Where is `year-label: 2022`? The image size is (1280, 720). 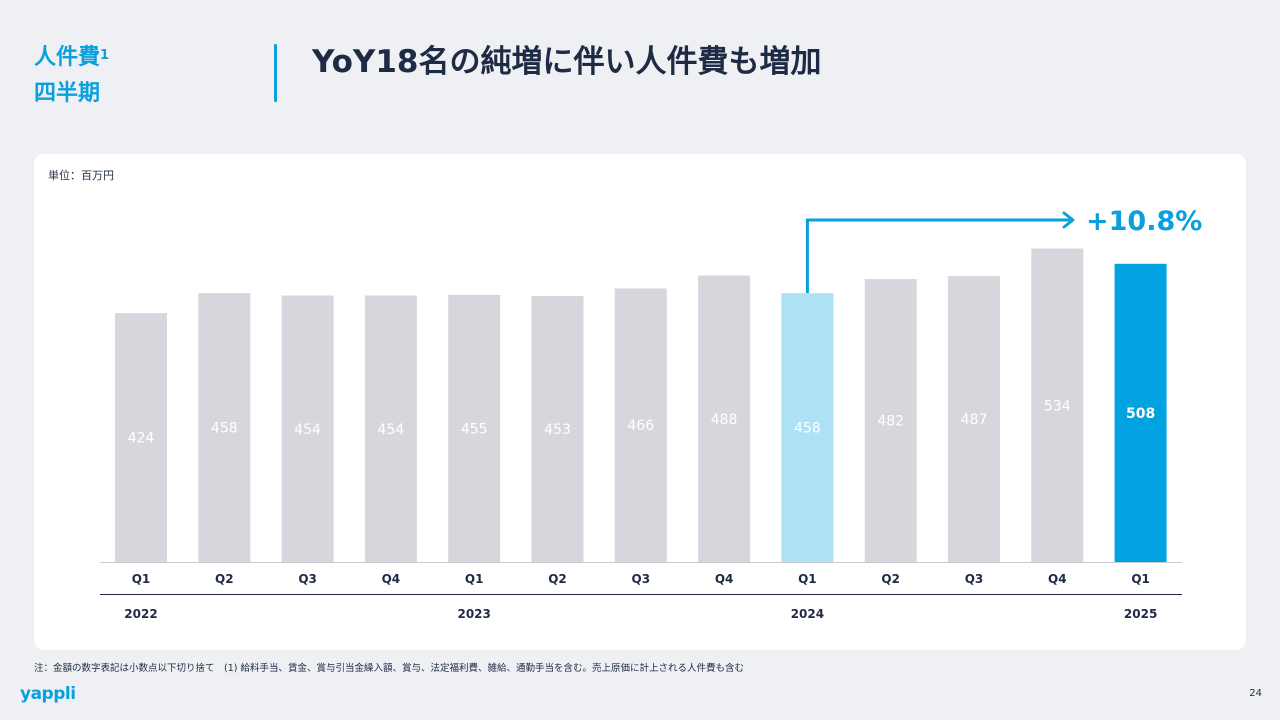
year-label: 2022 is located at coordinates (140, 614).